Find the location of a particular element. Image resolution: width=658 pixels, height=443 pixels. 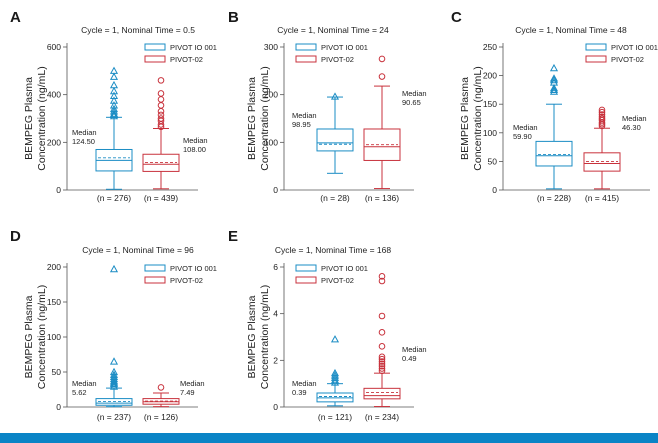

median-annotation-value: 0.39 is located at coordinates (299, 392).